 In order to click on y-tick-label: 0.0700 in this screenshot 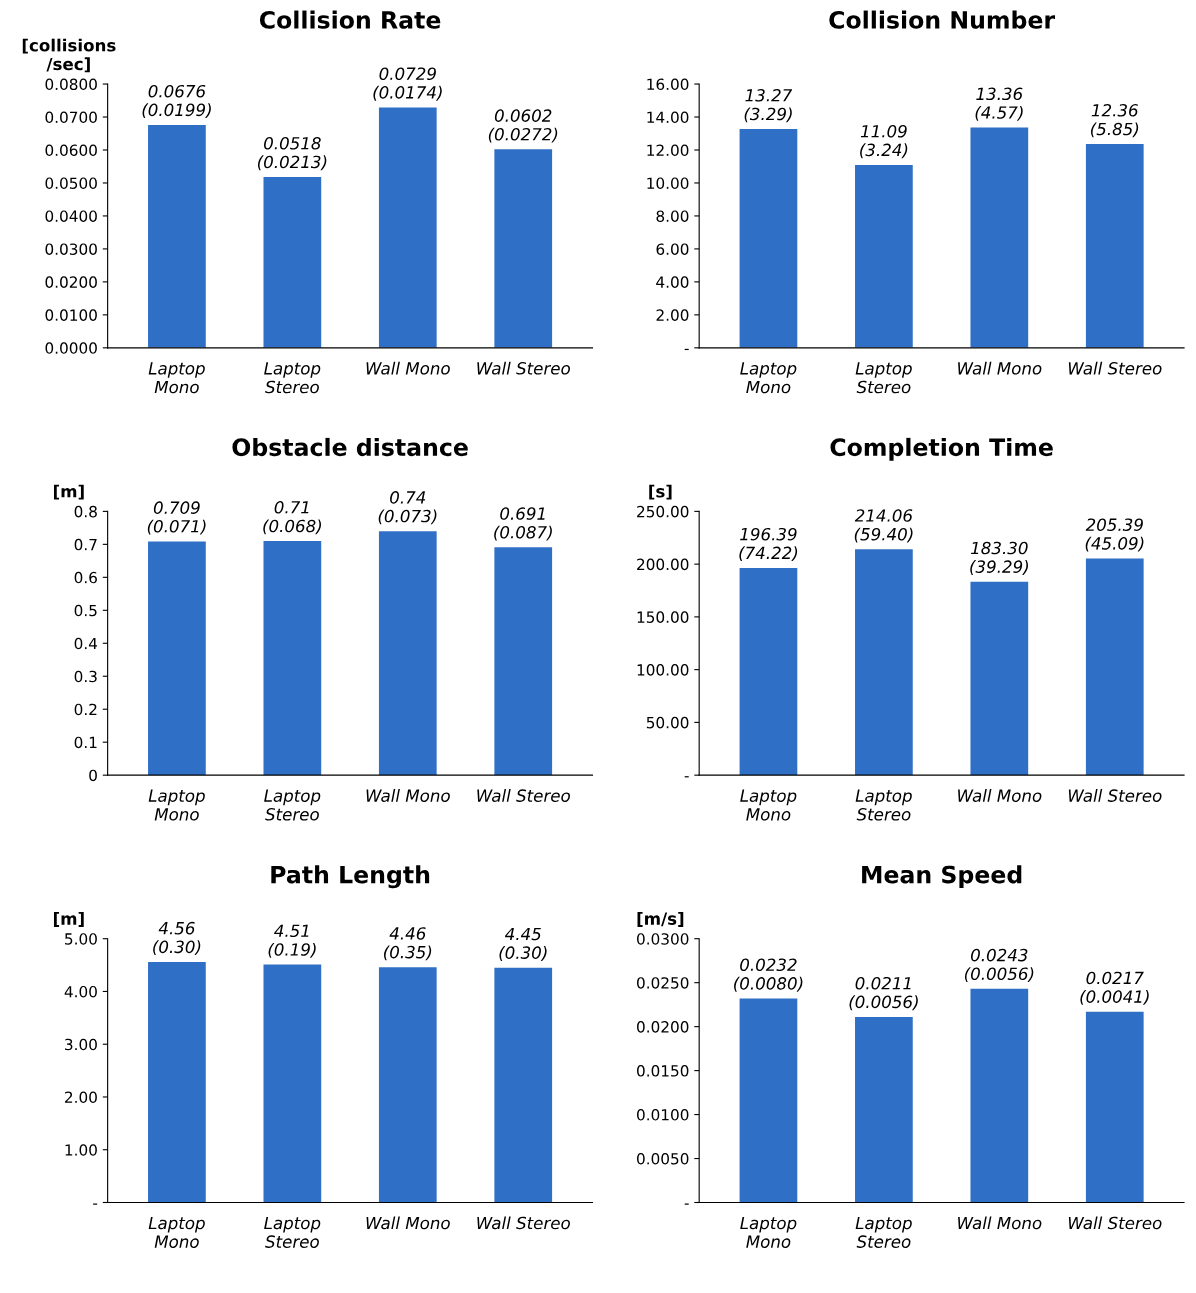, I will do `click(71, 117)`.